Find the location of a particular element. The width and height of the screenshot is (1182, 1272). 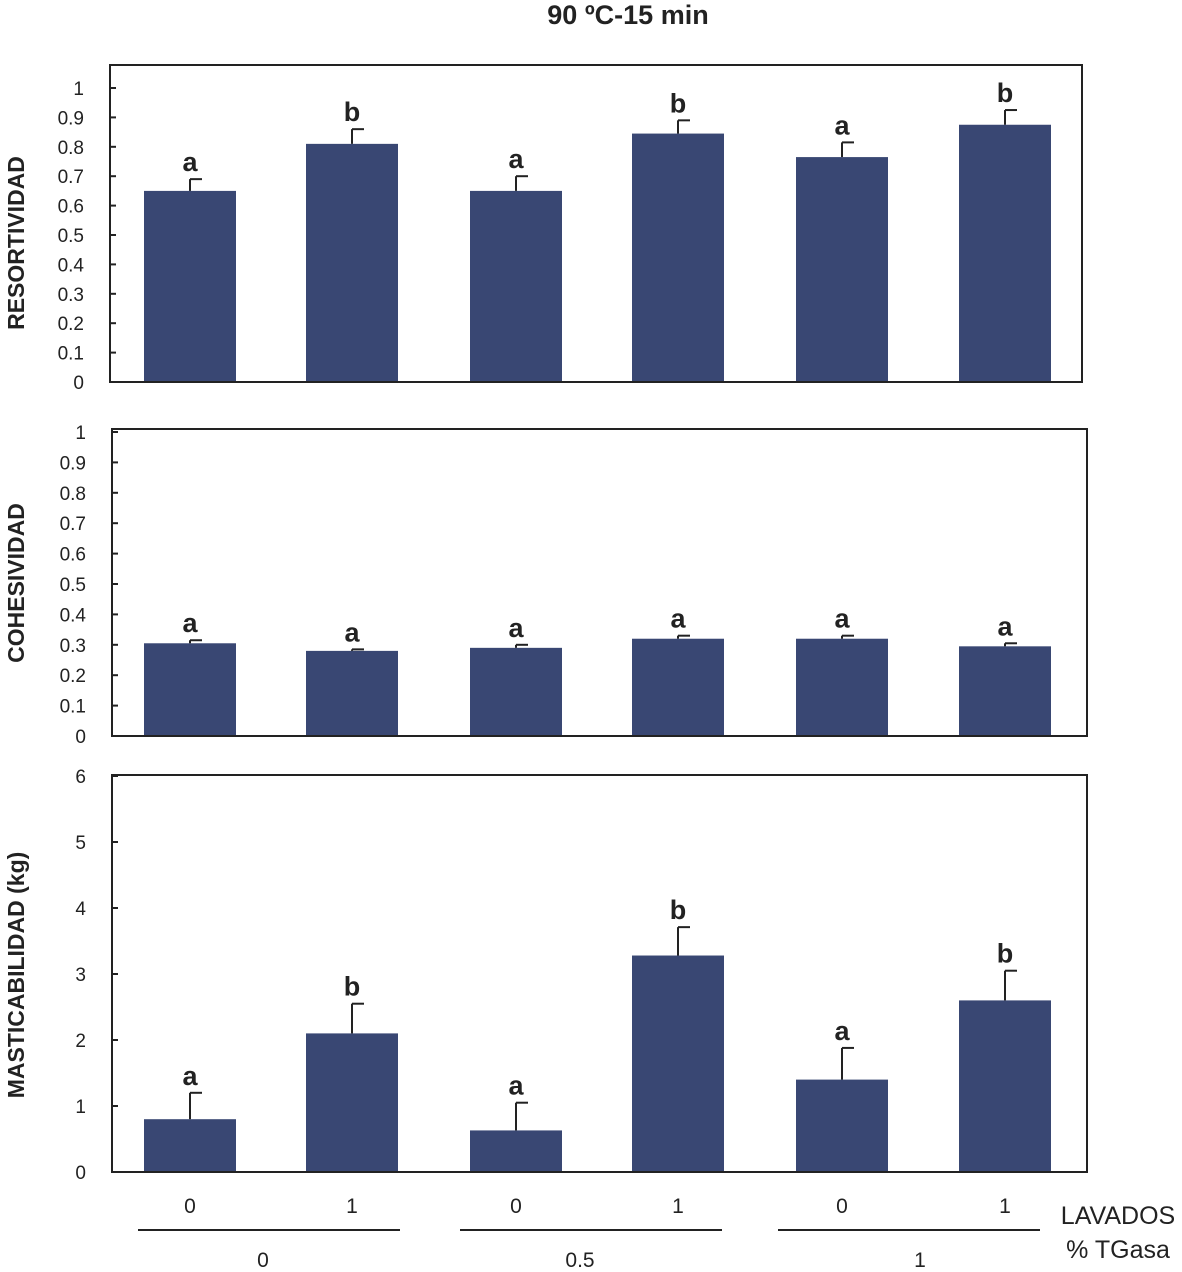

tgasa-group-label: 0 is located at coordinates (263, 1260).